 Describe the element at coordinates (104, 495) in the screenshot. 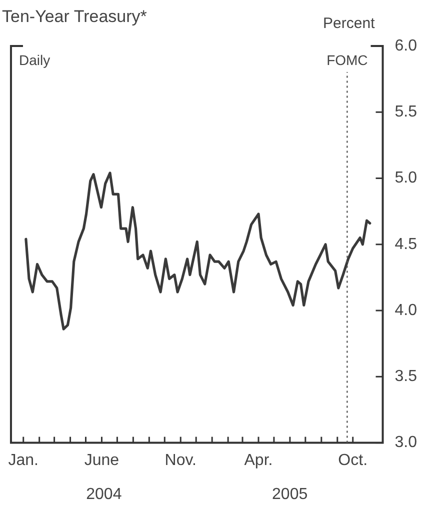

I see `text: 2004` at that location.